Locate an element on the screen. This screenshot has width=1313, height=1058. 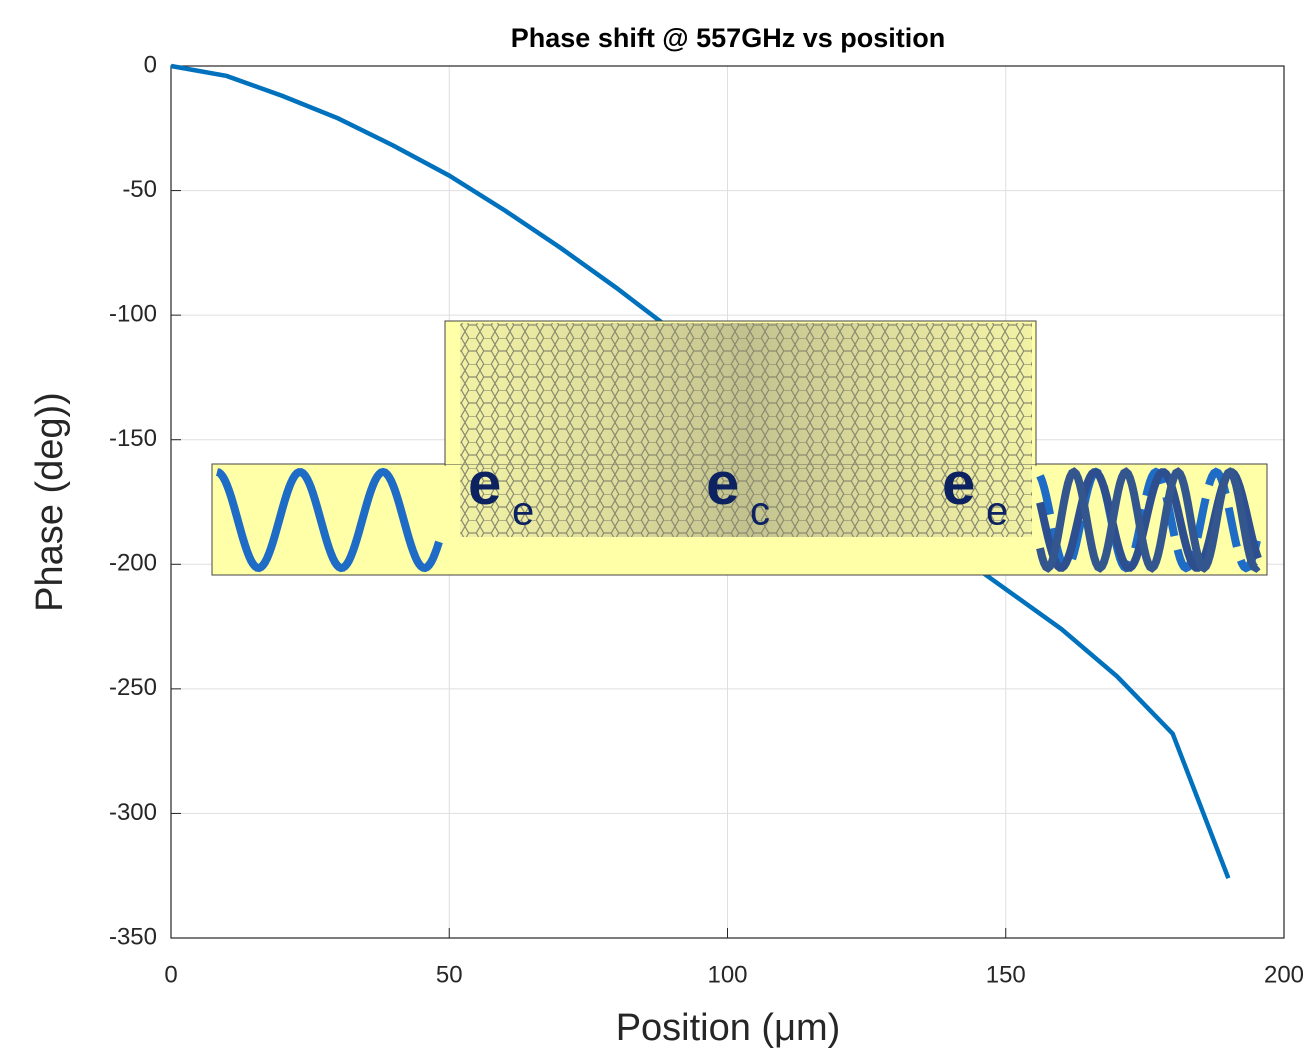
y-tick-label: -150 is located at coordinates (133, 438).